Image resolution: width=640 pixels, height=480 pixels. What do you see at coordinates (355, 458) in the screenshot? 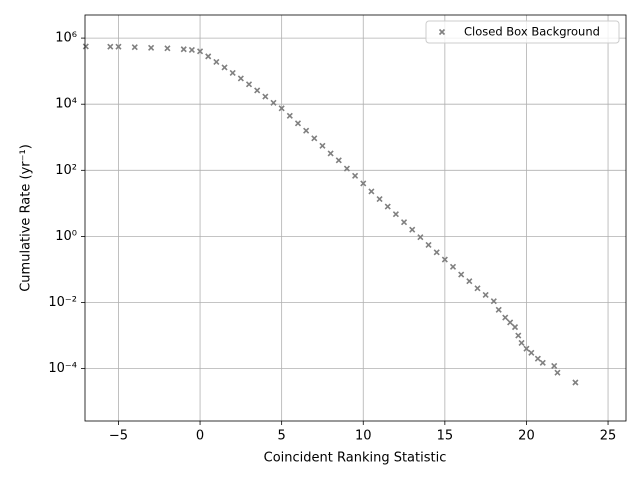
I see `x-axis-label: Coincident Ranking Statistic` at bounding box center [355, 458].